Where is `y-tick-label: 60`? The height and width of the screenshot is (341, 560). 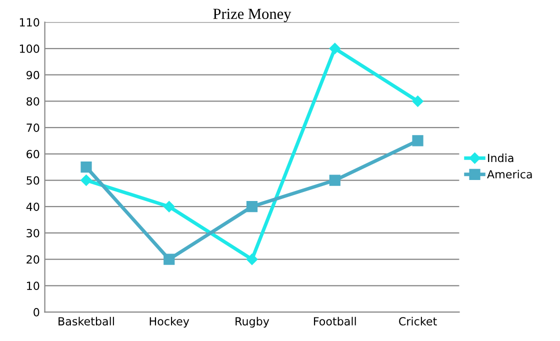
y-tick-label: 60 is located at coordinates (33, 154).